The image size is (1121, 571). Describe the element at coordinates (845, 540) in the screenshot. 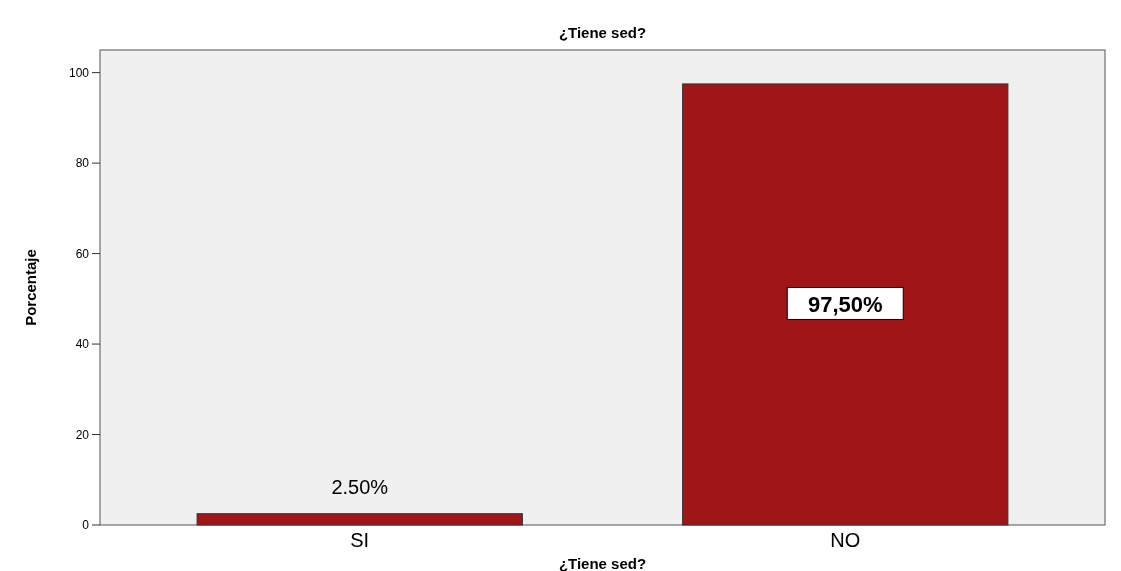

I see `x-tick-label: NO` at that location.